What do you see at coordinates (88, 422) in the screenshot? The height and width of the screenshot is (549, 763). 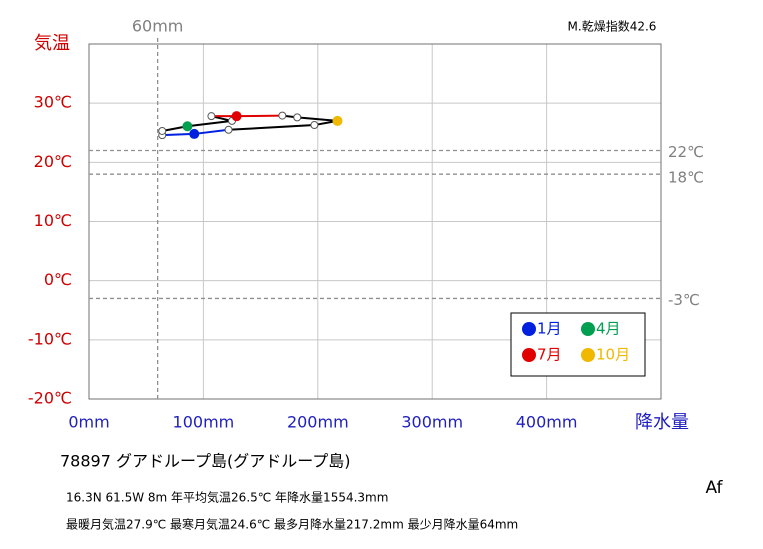 I see `x-tick-label: 0mm` at bounding box center [88, 422].